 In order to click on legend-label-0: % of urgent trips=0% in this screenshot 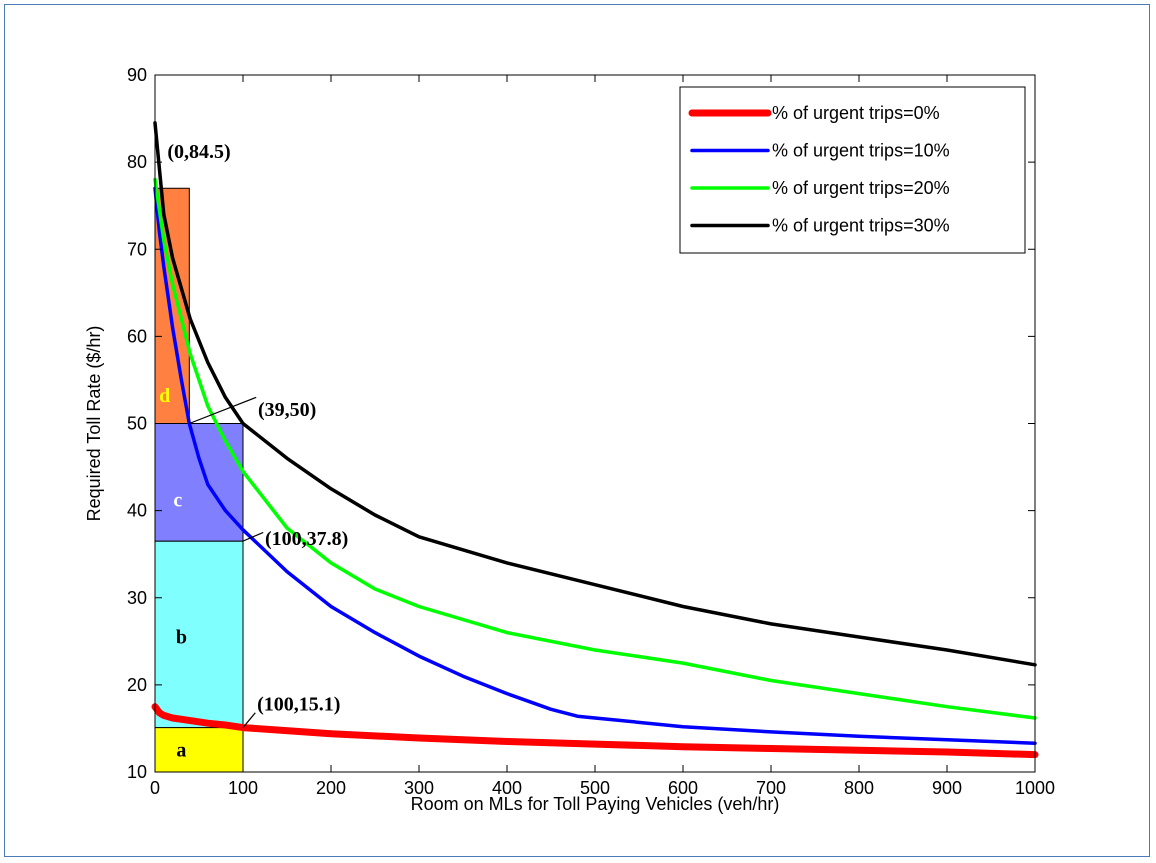, I will do `click(856, 113)`.